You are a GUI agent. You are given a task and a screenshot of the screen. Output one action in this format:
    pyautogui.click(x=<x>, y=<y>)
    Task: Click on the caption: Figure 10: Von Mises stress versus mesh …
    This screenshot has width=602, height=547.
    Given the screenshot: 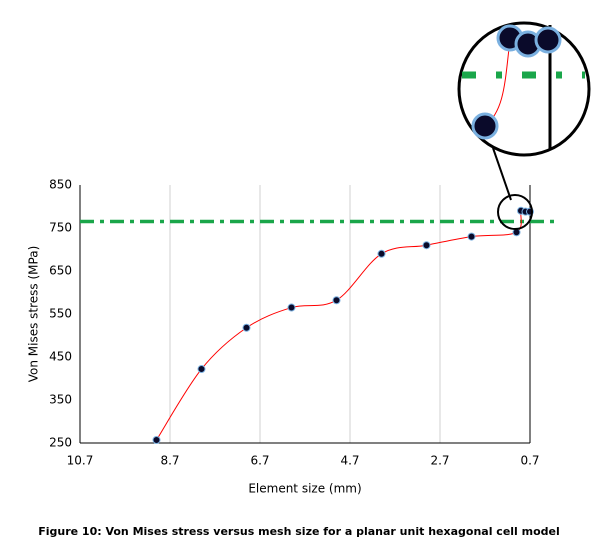 What is the action you would take?
    pyautogui.click(x=299, y=531)
    